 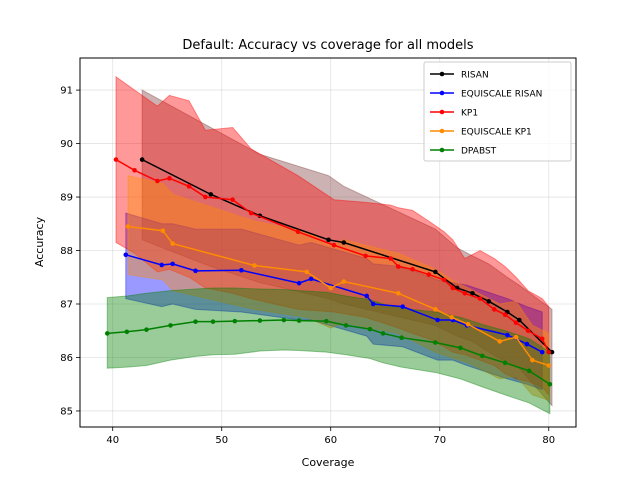 What do you see at coordinates (39, 241) in the screenshot?
I see `y-axis-label: Accuracy` at bounding box center [39, 241].